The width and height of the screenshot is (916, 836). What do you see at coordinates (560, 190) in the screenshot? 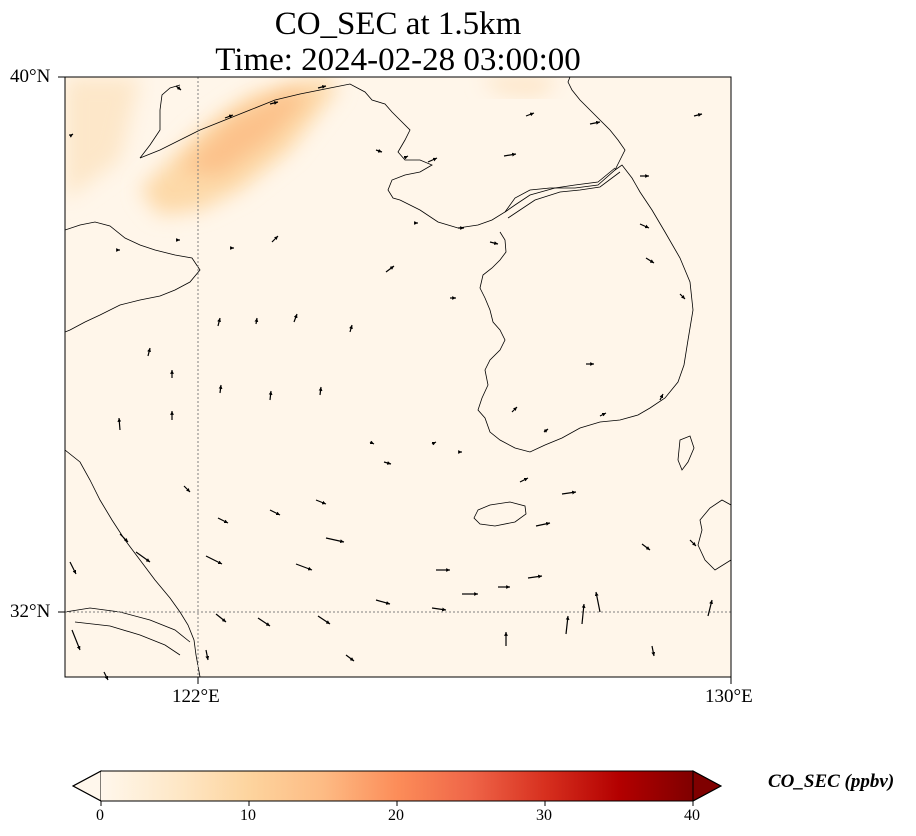
I see `dmz-line` at bounding box center [560, 190].